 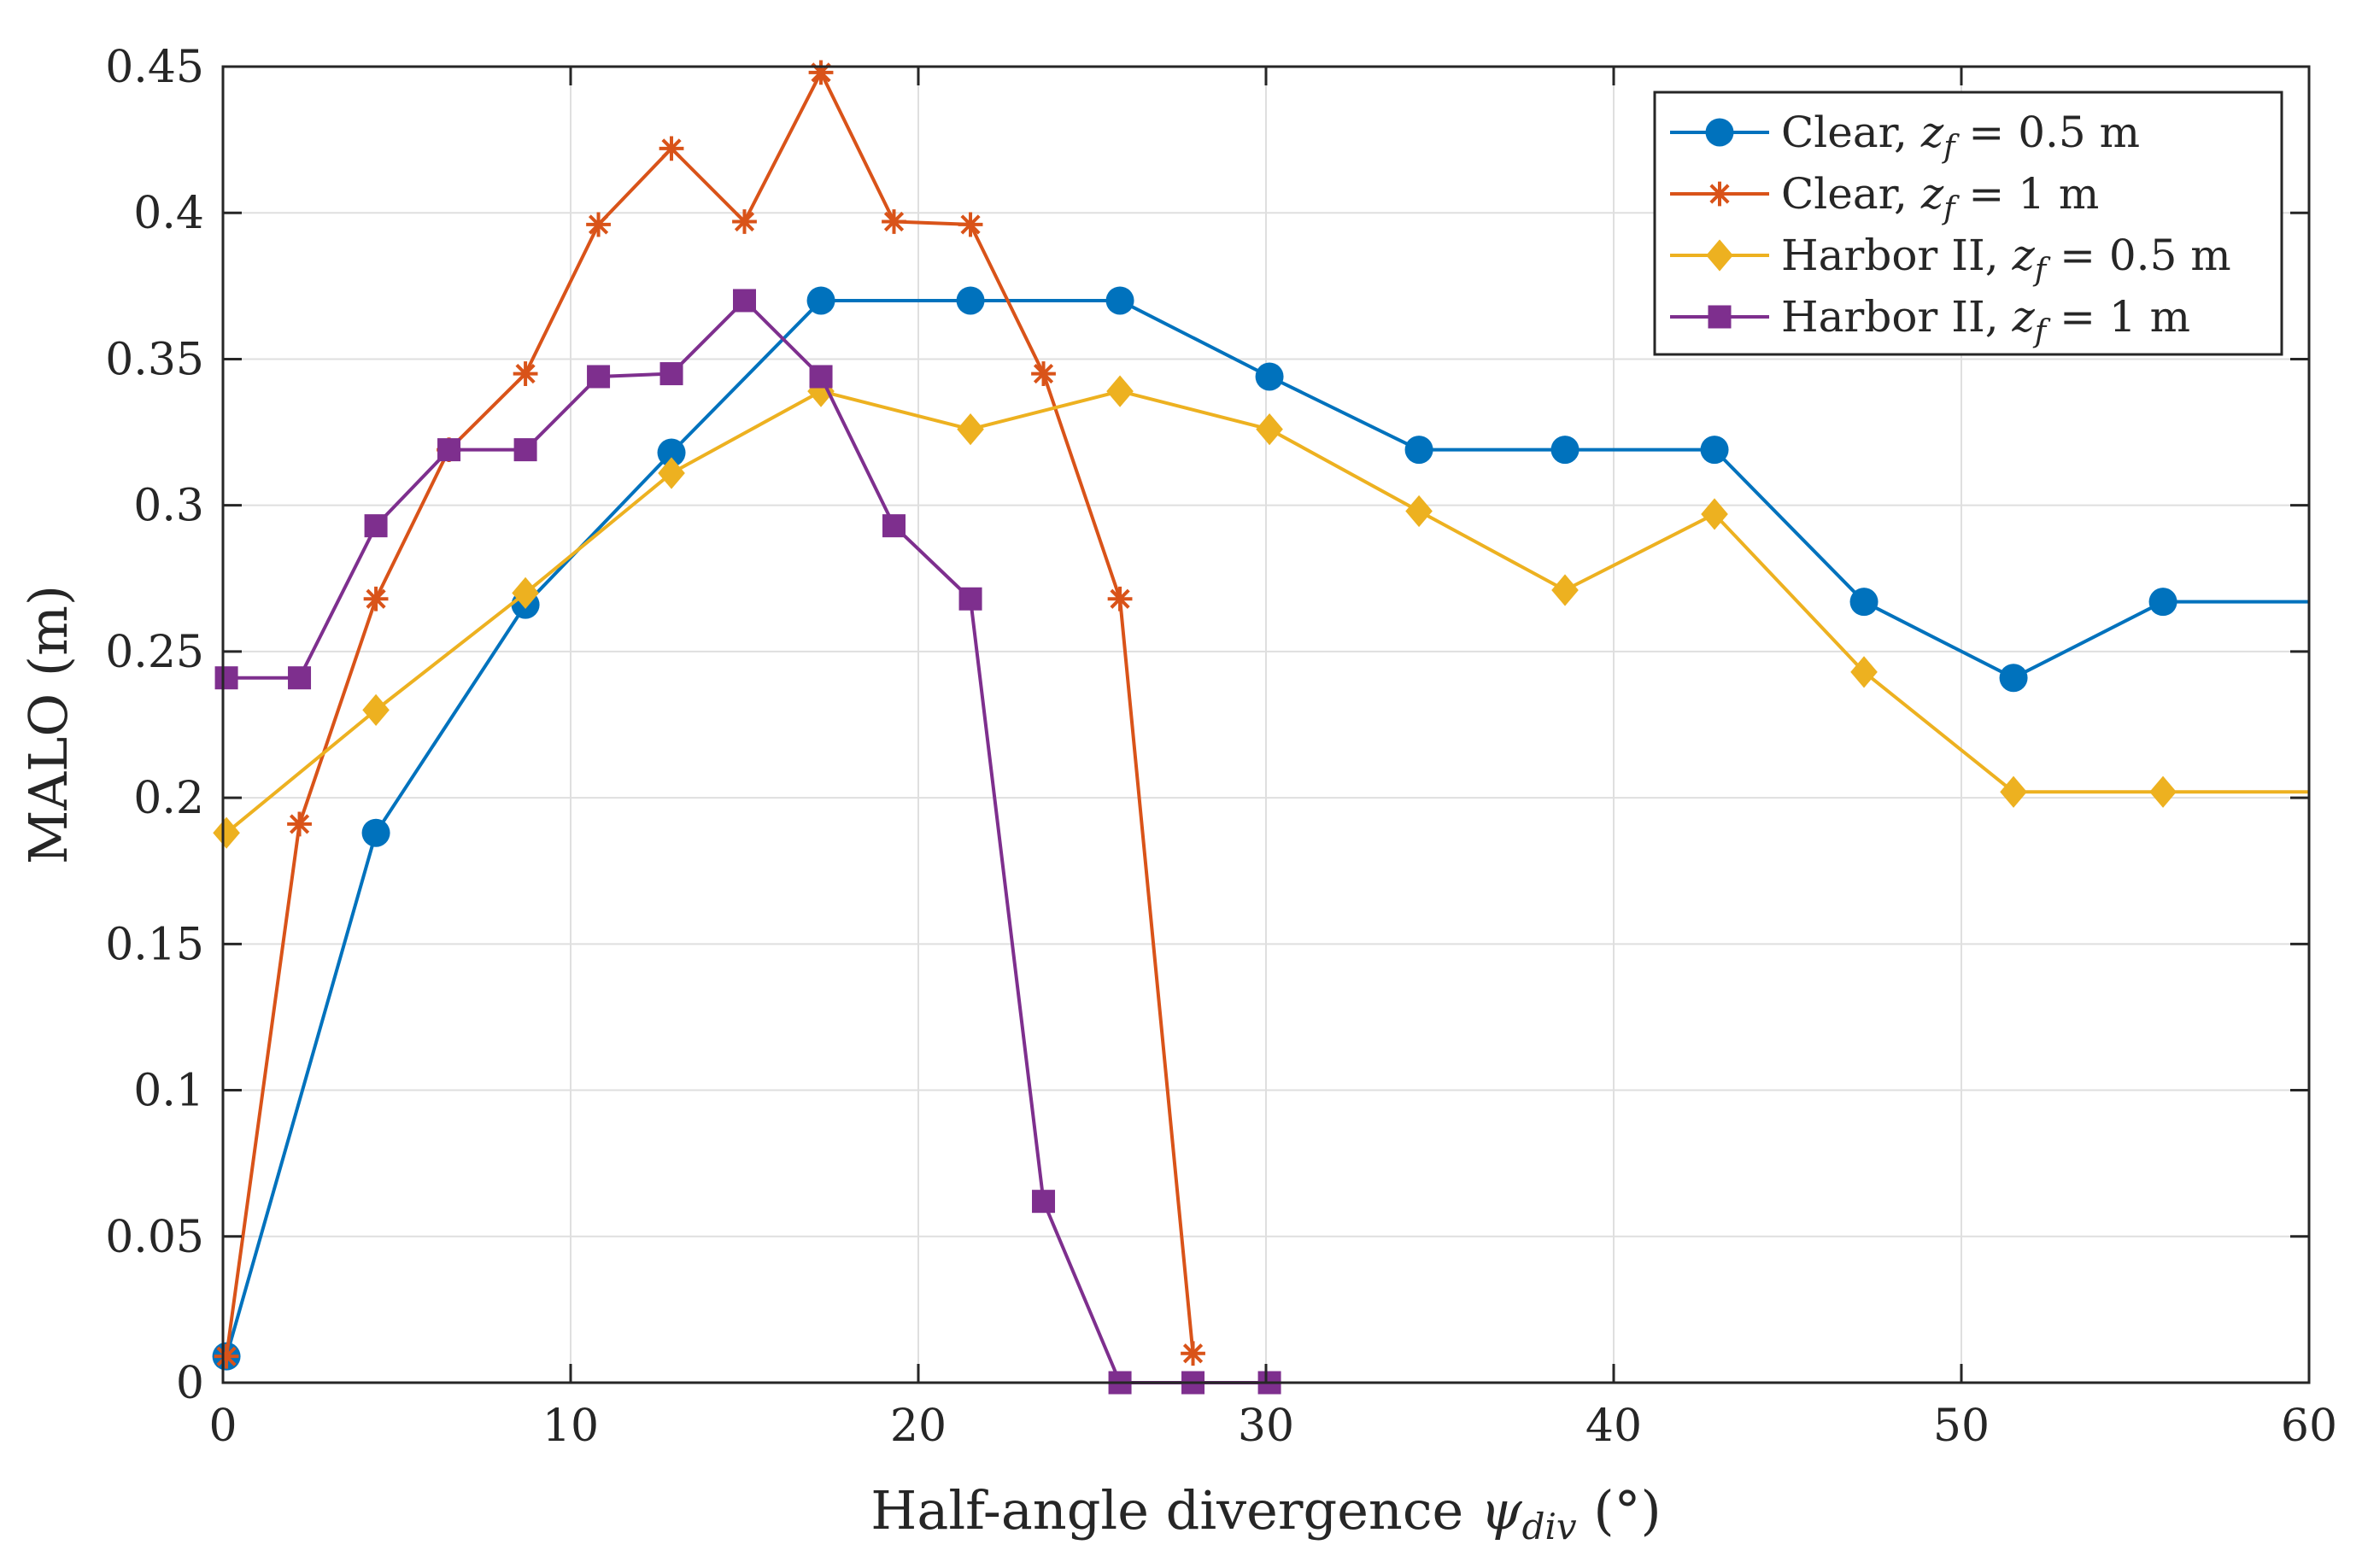 I want to click on x-axis-label-subscript: div, so click(x=1549, y=1527).